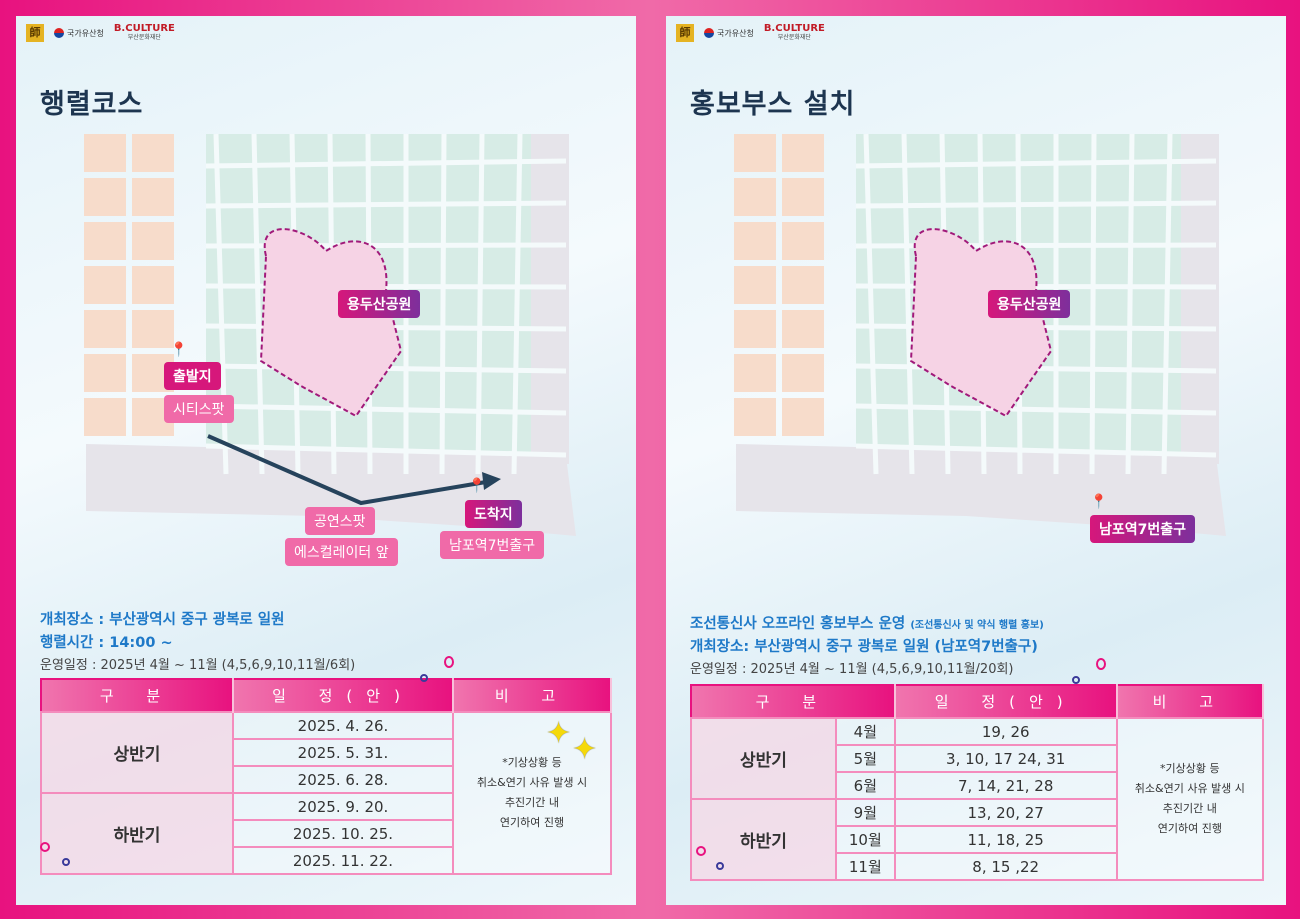  I want to click on month-cell: 11월, so click(865, 866).